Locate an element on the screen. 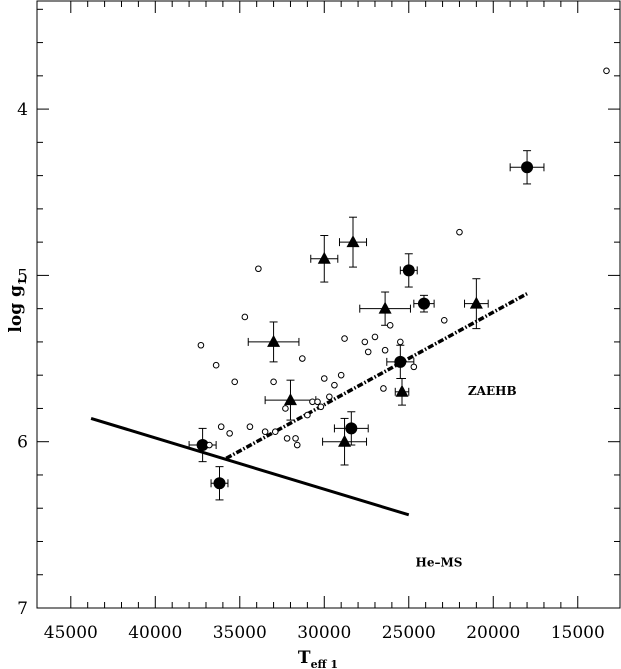 The image size is (621, 669). y-tick-label: 6 is located at coordinates (22, 443).